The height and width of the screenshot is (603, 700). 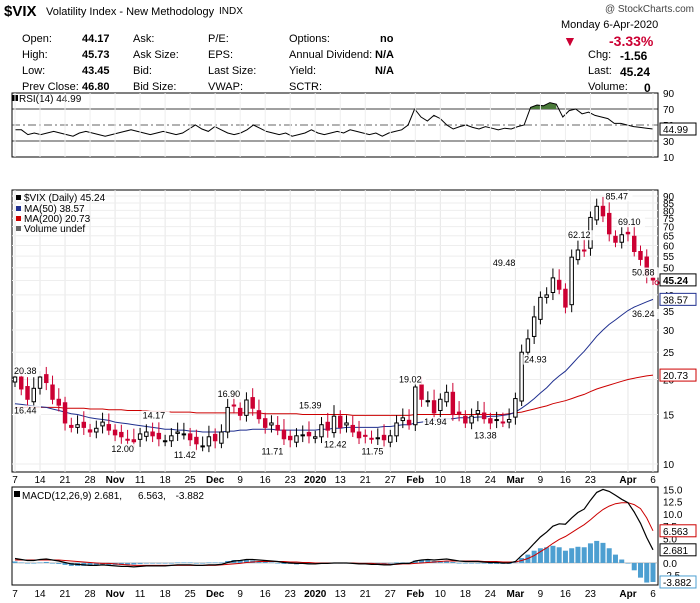 What do you see at coordinates (115, 594) in the screenshot?
I see `macd-x-tick: Nov` at bounding box center [115, 594].